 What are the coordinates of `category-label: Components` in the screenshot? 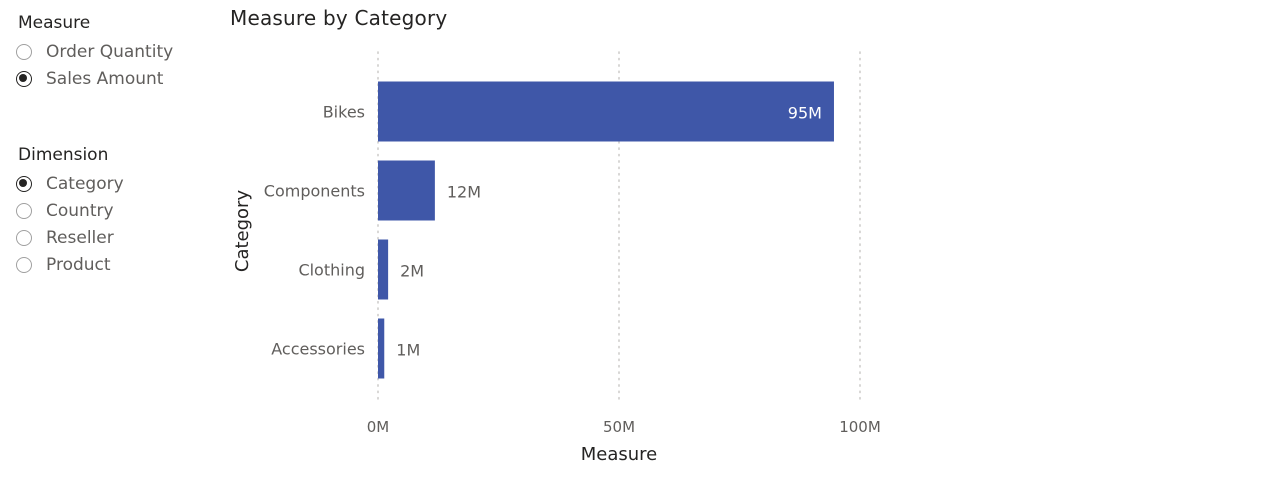 It's located at (314, 191).